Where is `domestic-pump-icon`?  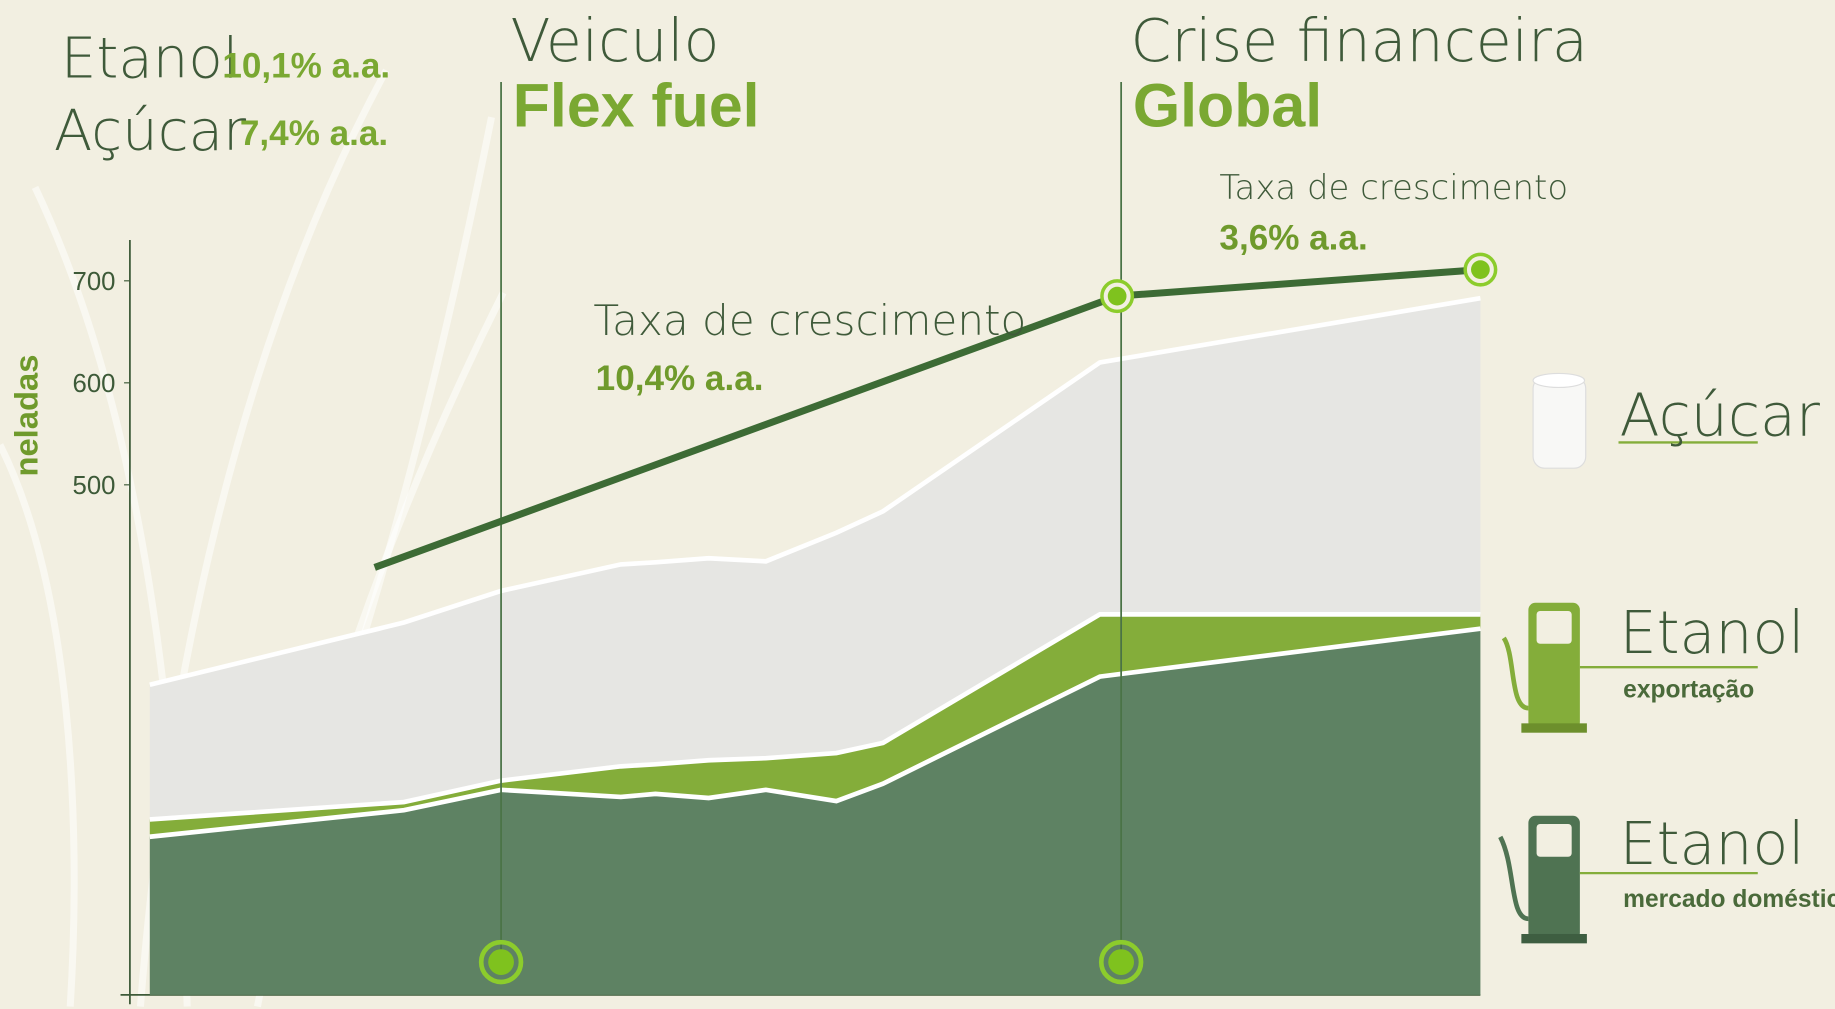 domestic-pump-icon is located at coordinates (1542, 879).